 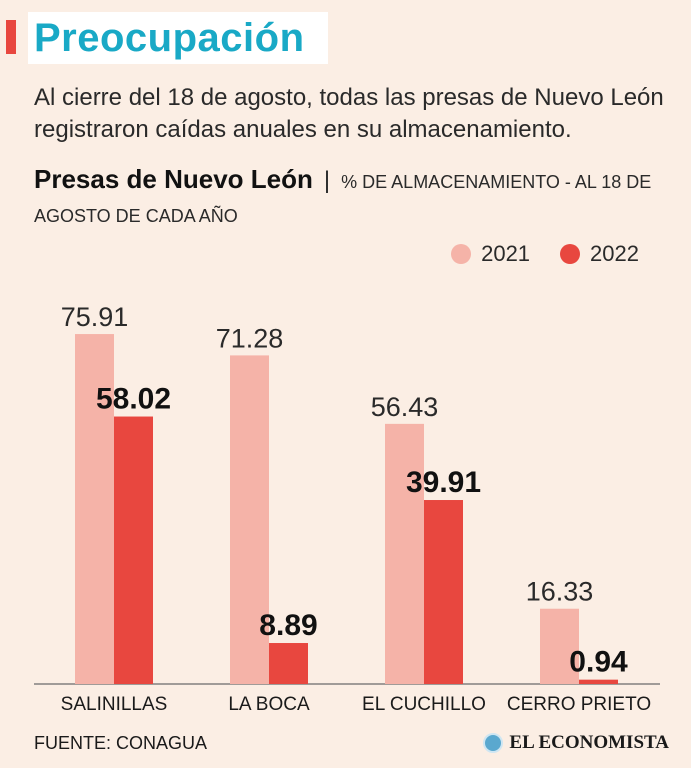 I want to click on legend-label-2022: 2022, so click(x=614, y=253).